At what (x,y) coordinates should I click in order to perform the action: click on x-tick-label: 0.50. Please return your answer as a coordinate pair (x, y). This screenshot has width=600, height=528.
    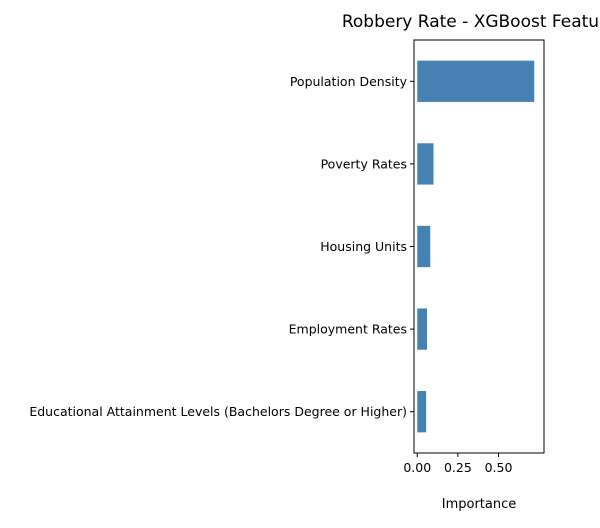
    Looking at the image, I should click on (499, 467).